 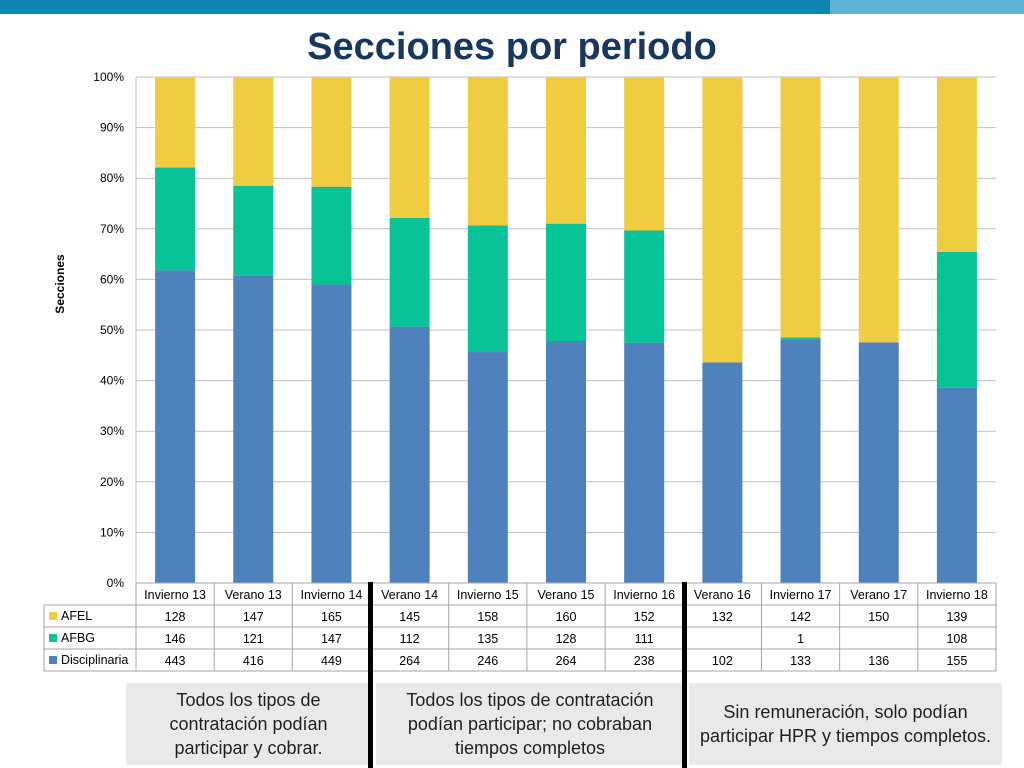 What do you see at coordinates (957, 595) in the screenshot?
I see `x-tick-label: Invierno 18` at bounding box center [957, 595].